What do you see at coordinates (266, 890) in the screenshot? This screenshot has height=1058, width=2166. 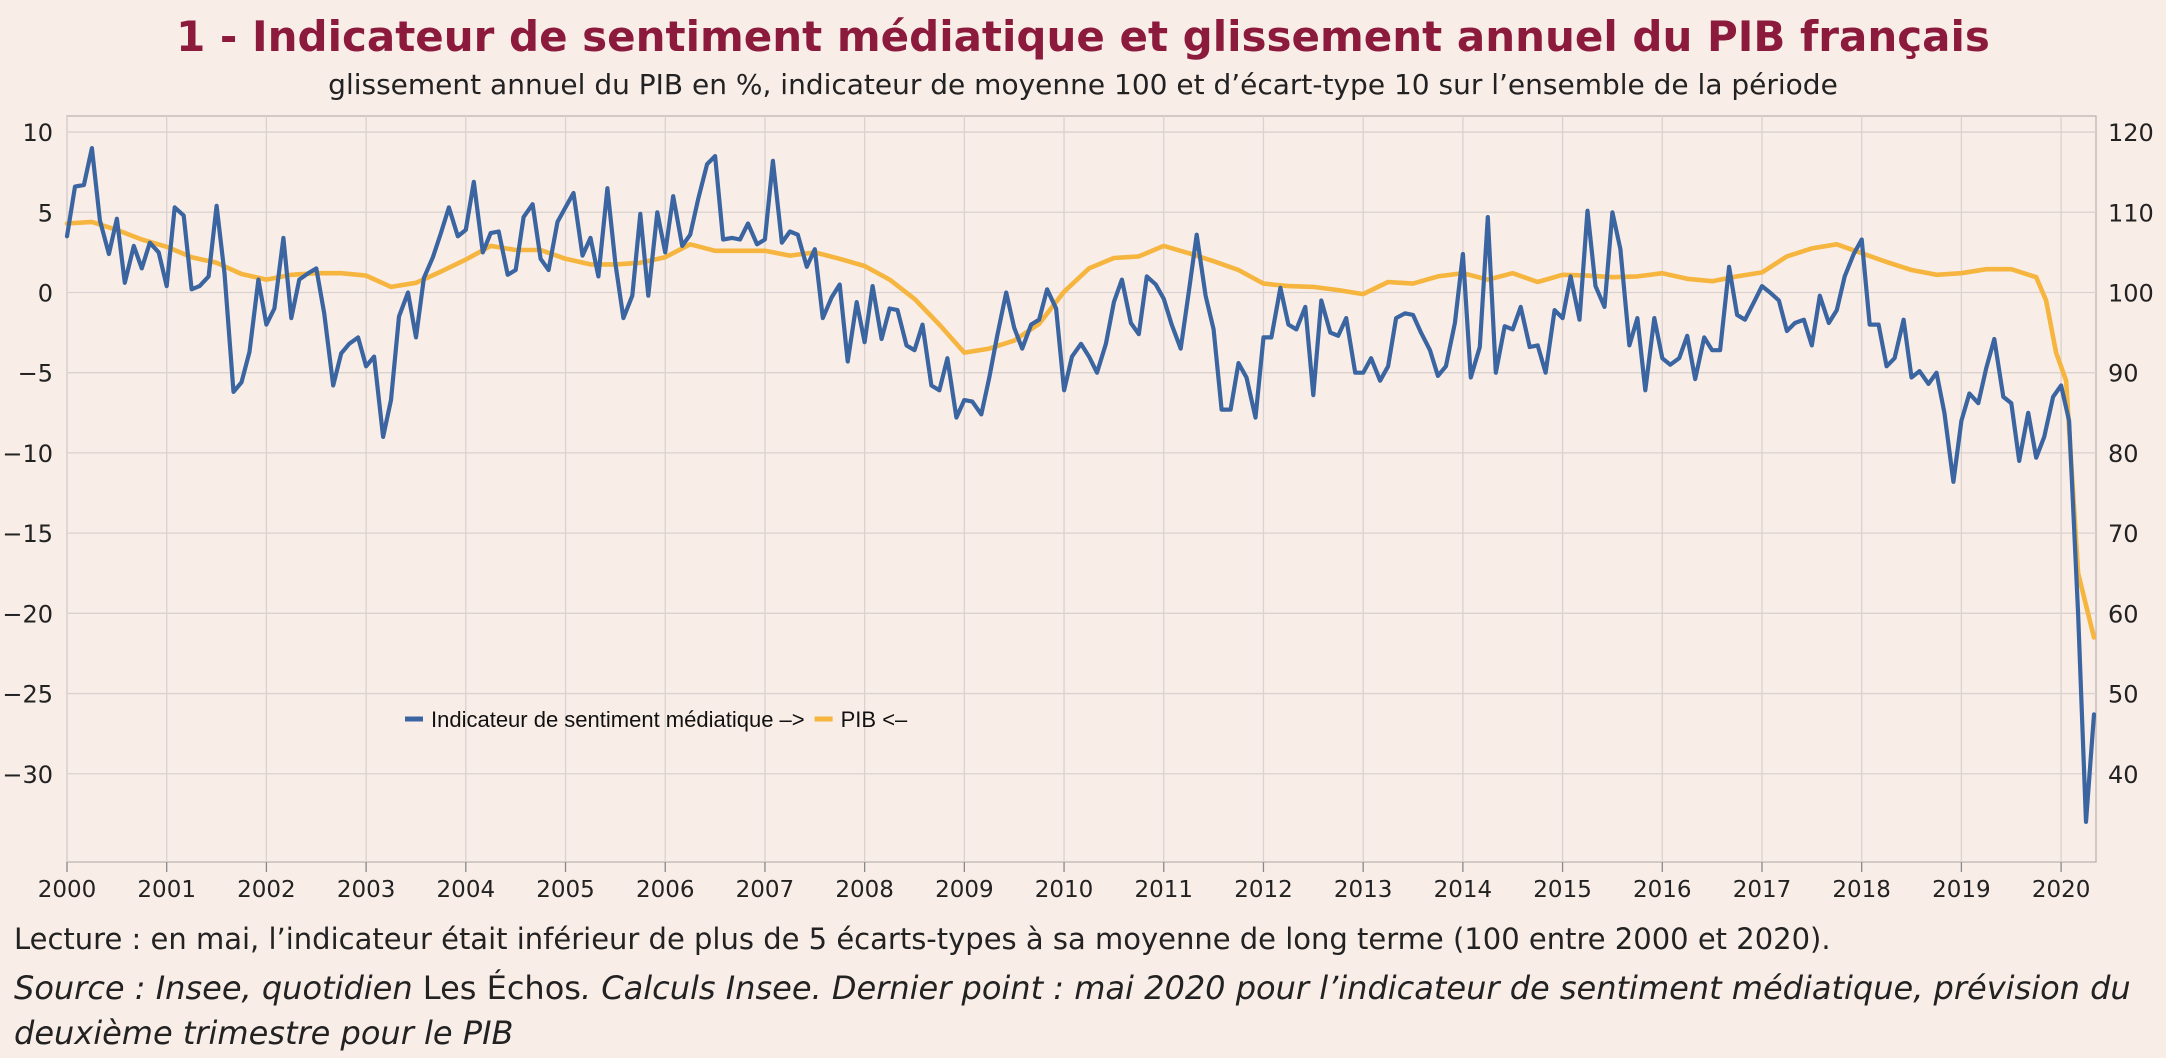 I see `x-tick-label: 2002` at bounding box center [266, 890].